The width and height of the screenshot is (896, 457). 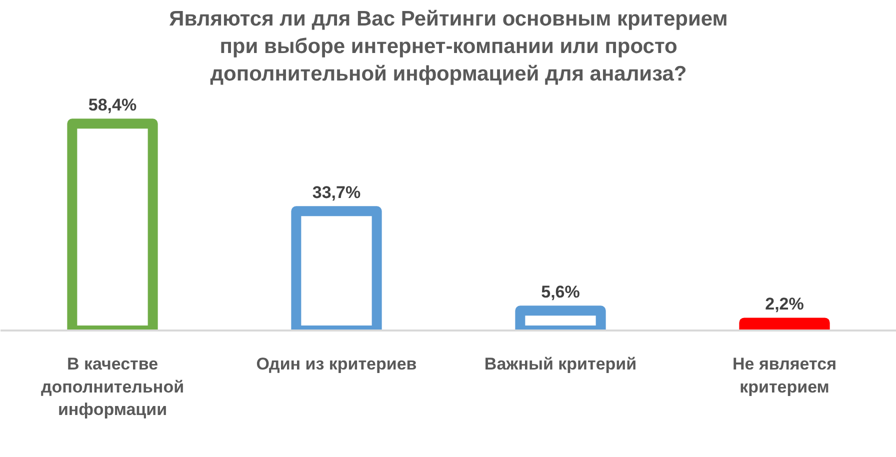 I want to click on x-tick-label: Один из критериев, so click(x=336, y=364).